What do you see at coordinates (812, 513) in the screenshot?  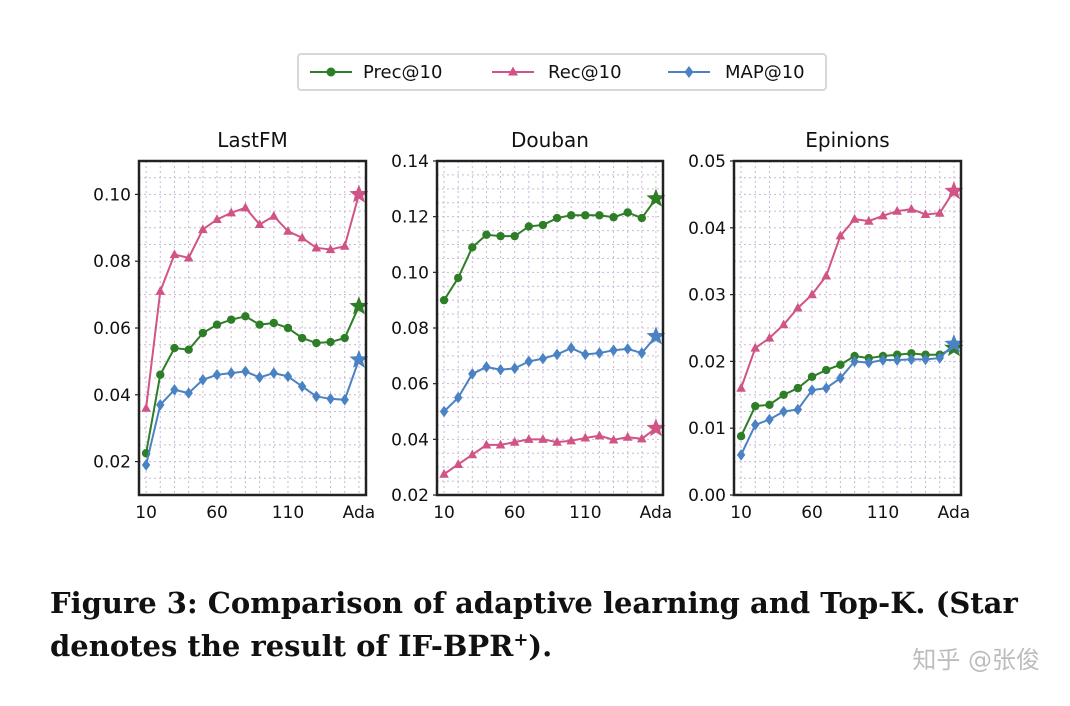 I see `x-tick-label: 60` at bounding box center [812, 513].